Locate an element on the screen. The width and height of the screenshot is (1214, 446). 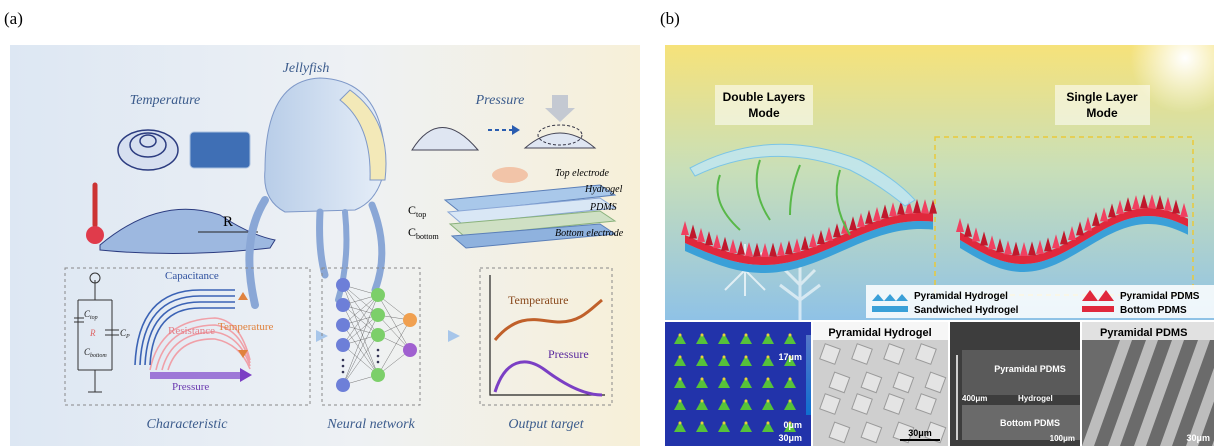
press-zone is located at coordinates (560, 135).